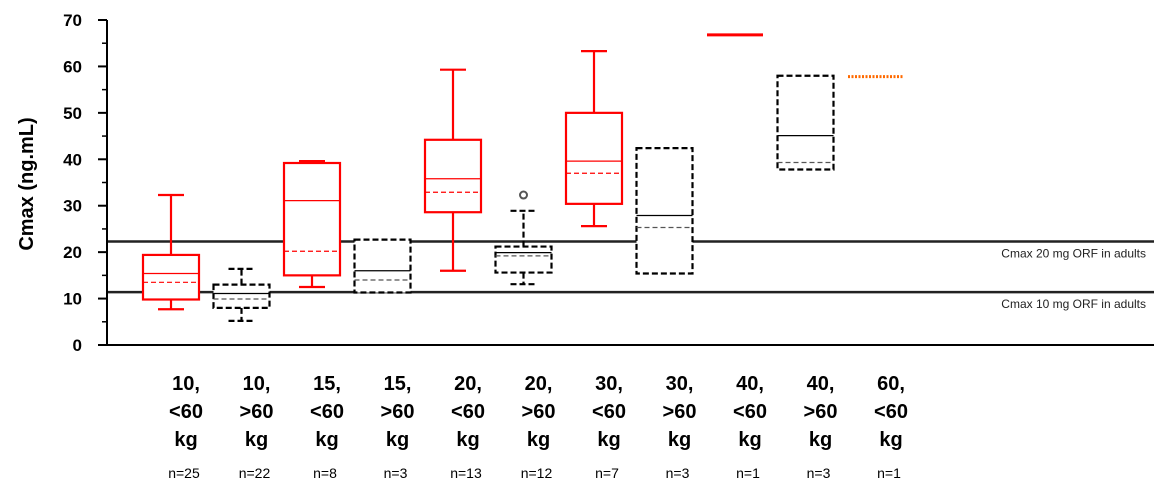  I want to click on y-axis-ticks: 0 10 20 30 40 50 60 70, so click(85, 183).